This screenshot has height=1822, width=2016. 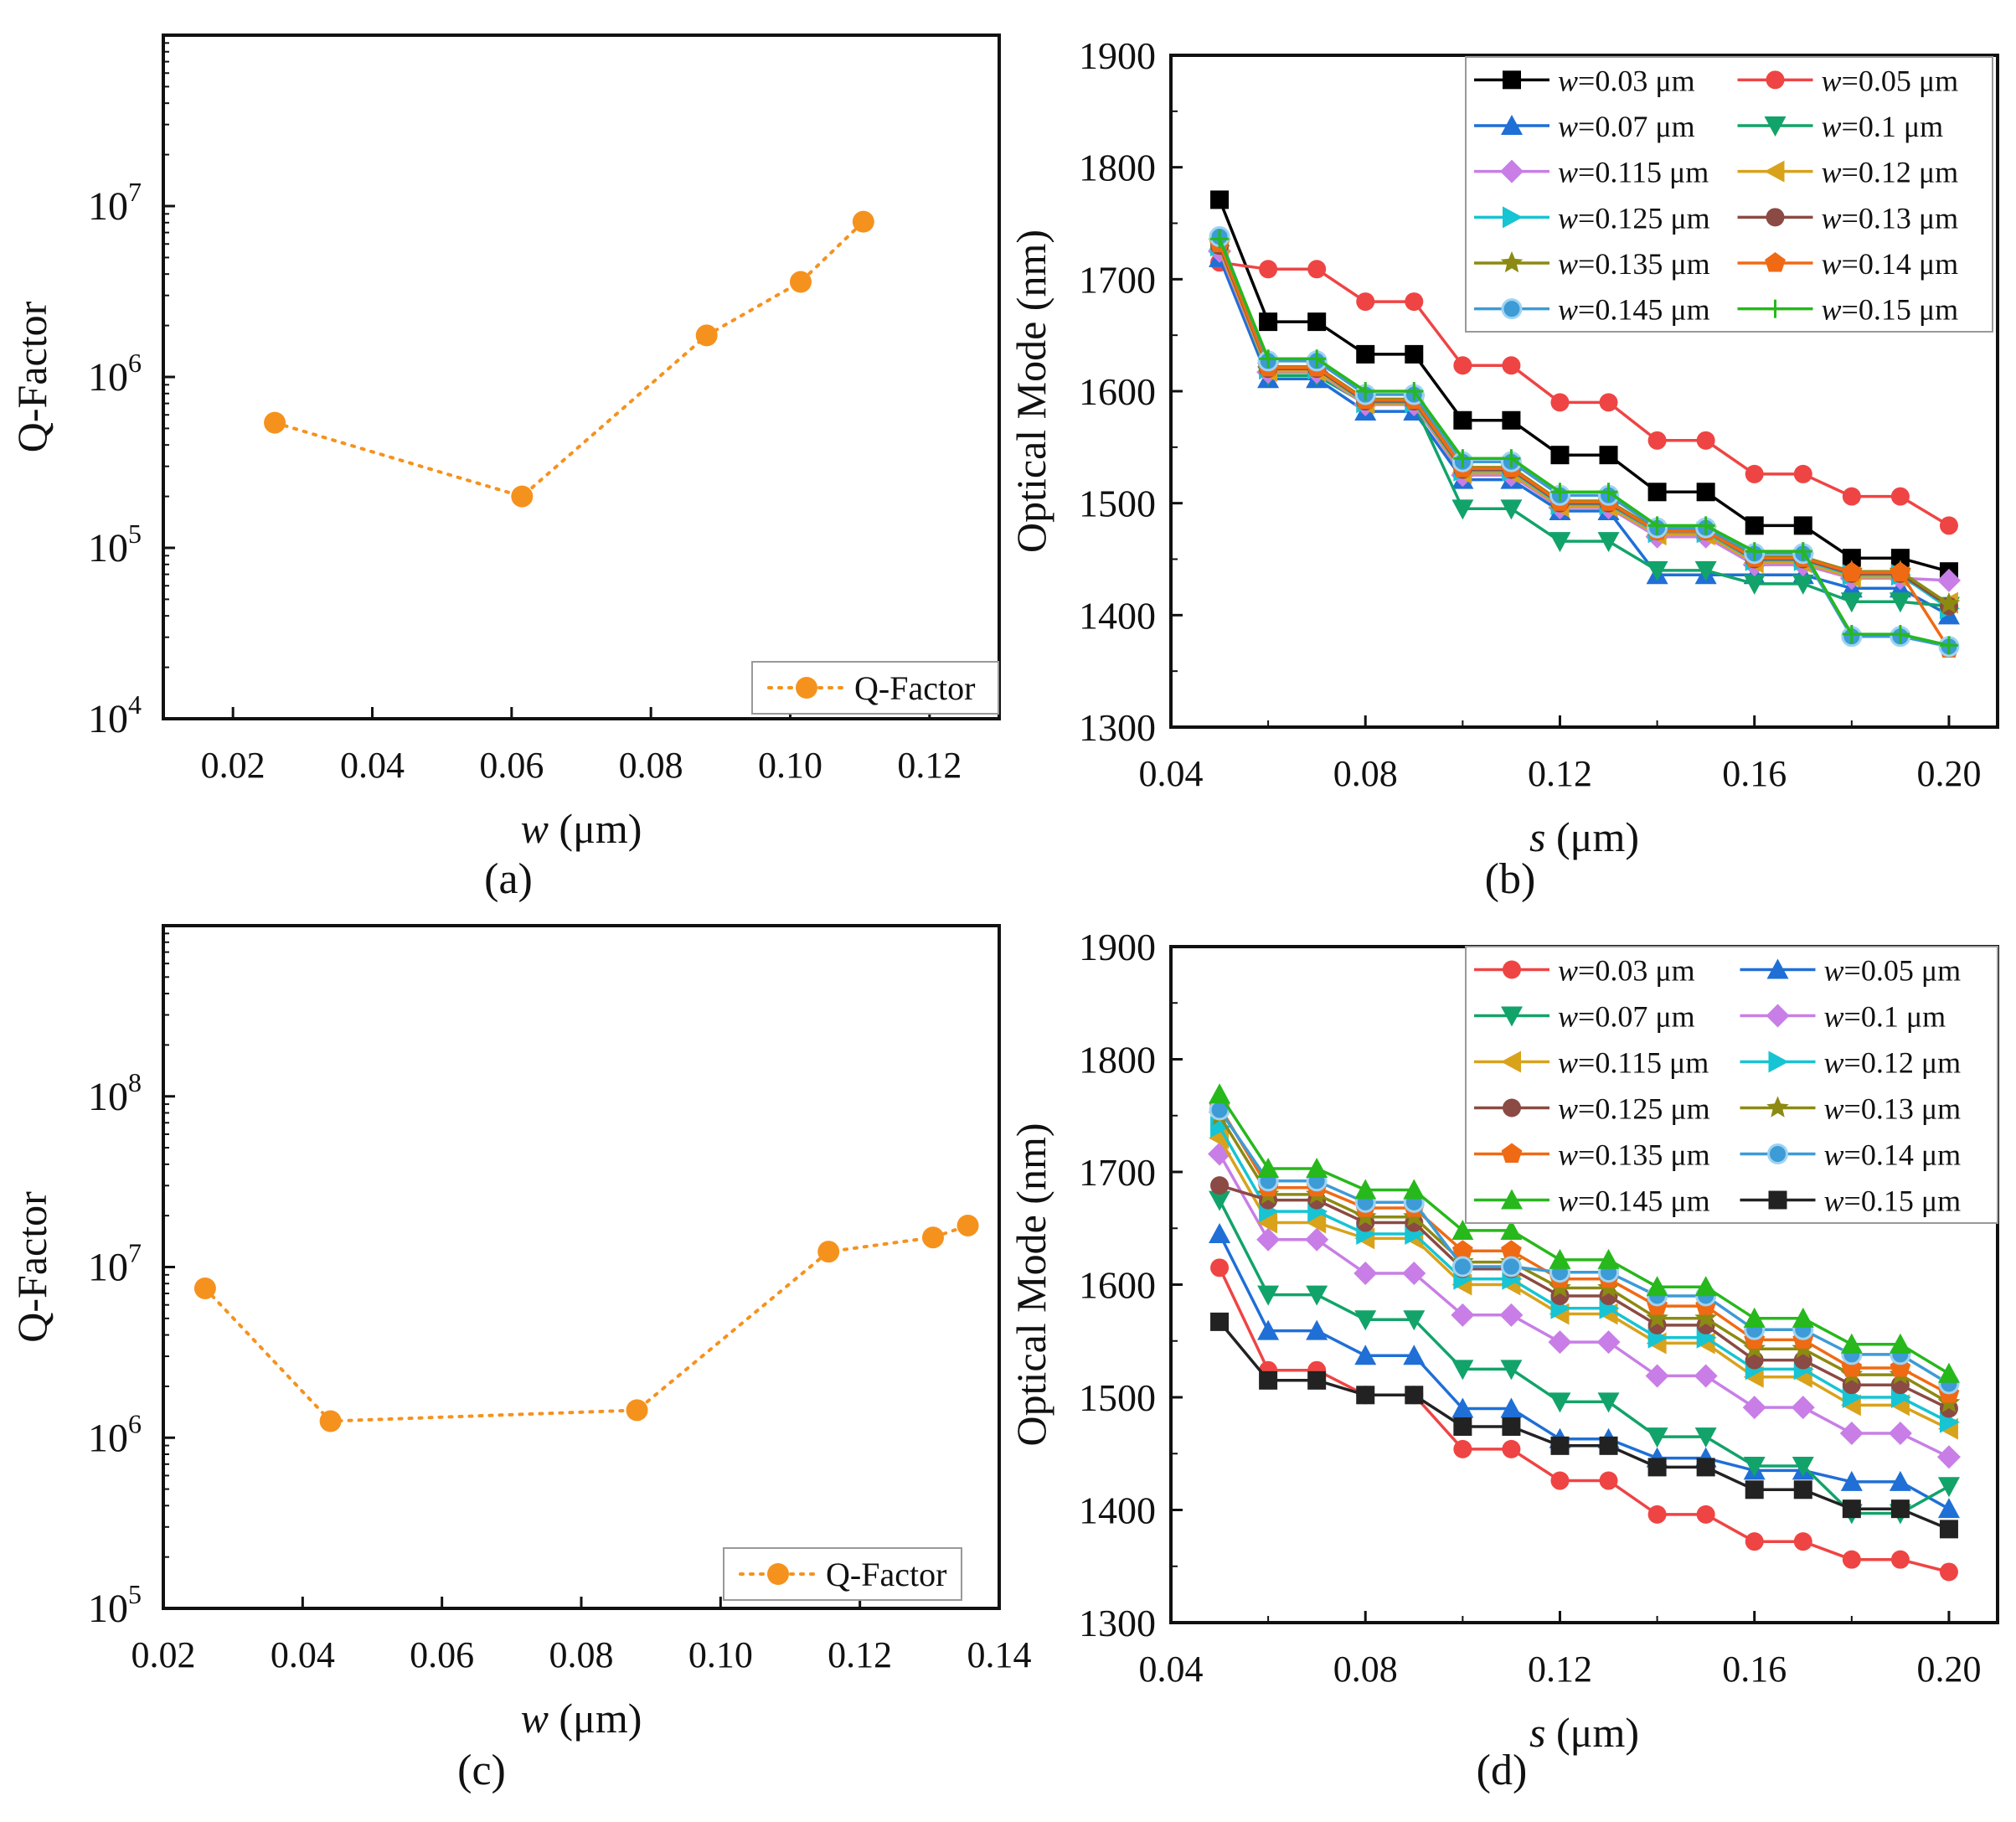 I want to click on y-tick-exponent: 5, so click(x=135, y=1594).